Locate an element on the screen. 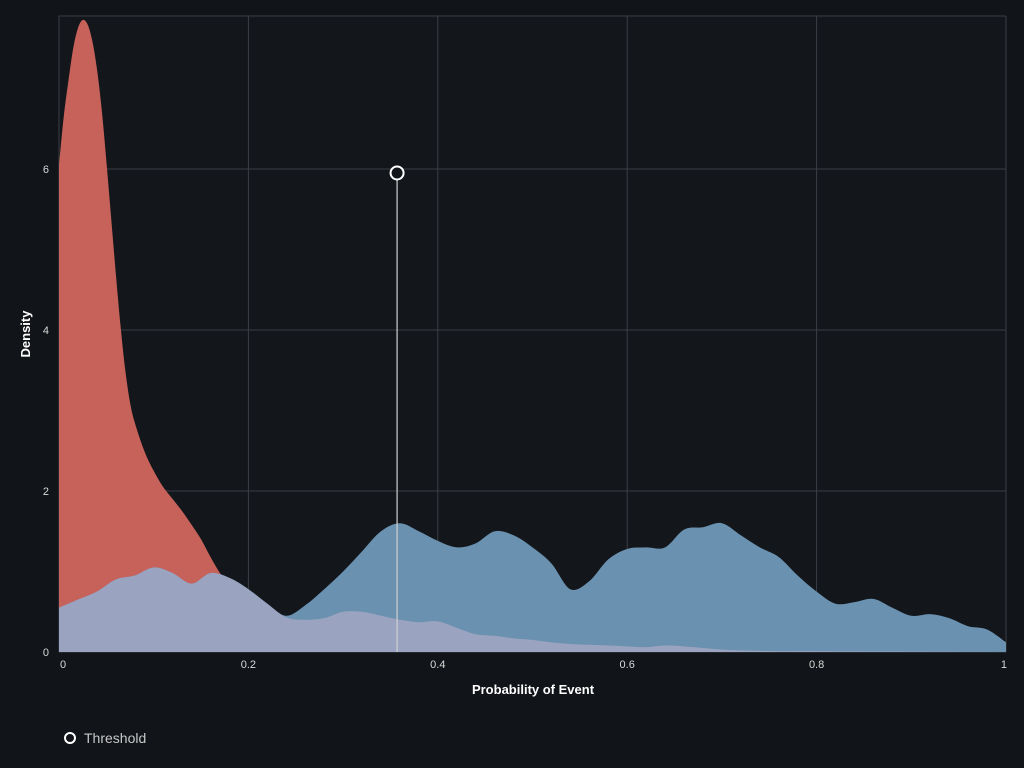  threshold-legend-label: Threshold is located at coordinates (115, 738).